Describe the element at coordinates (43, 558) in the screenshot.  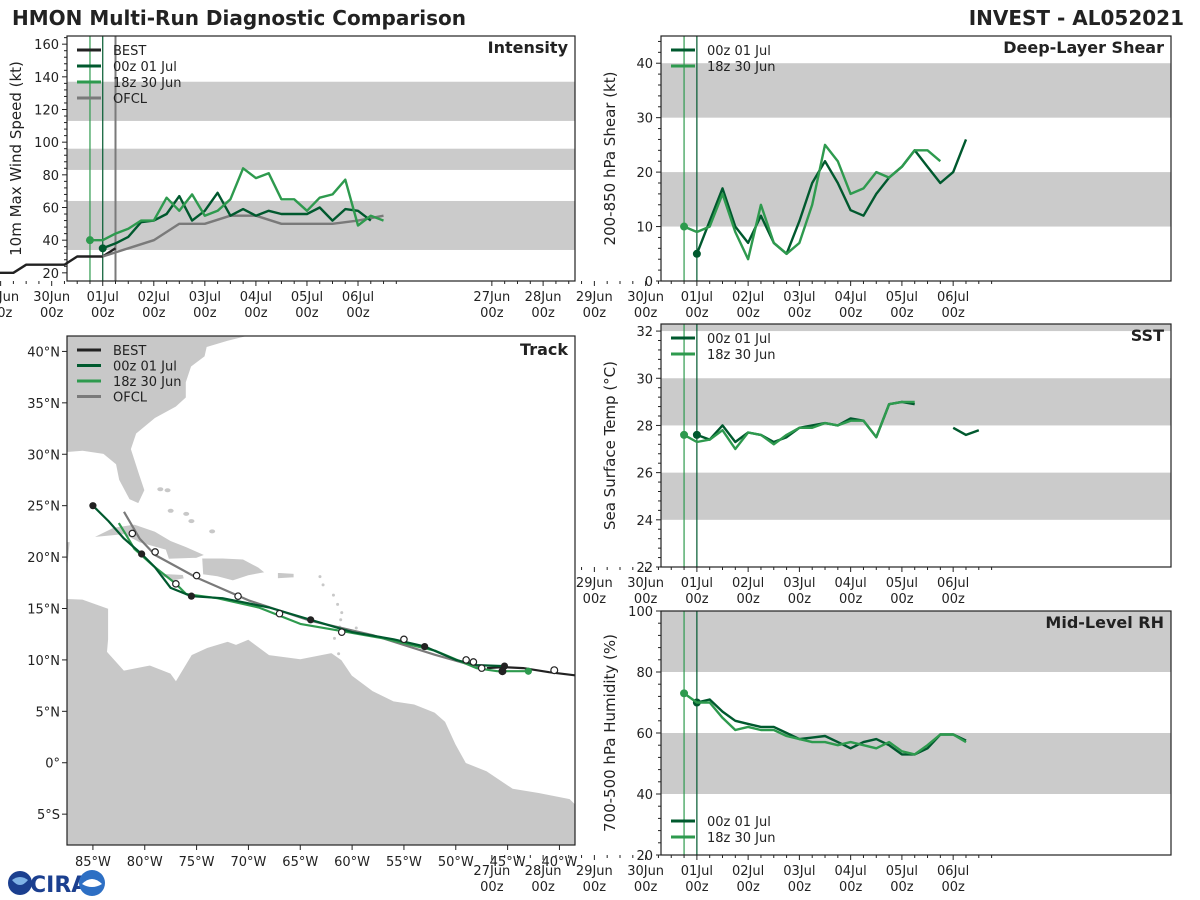
I see `lat-tick-label: 20°N` at that location.